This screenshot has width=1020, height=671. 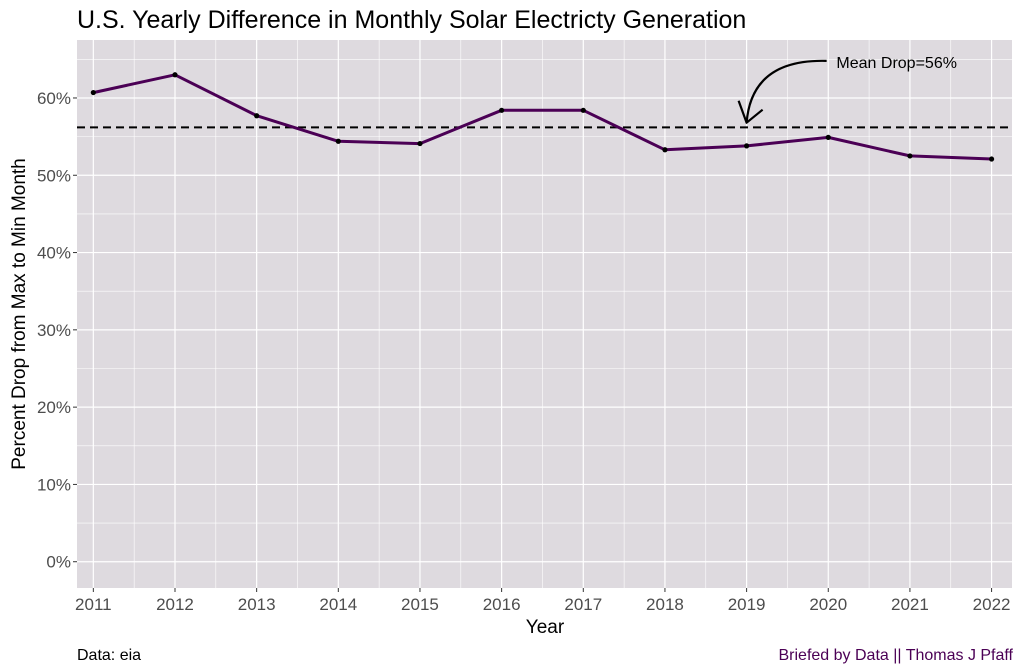 What do you see at coordinates (54, 175) in the screenshot?
I see `y-tick-label: 50%` at bounding box center [54, 175].